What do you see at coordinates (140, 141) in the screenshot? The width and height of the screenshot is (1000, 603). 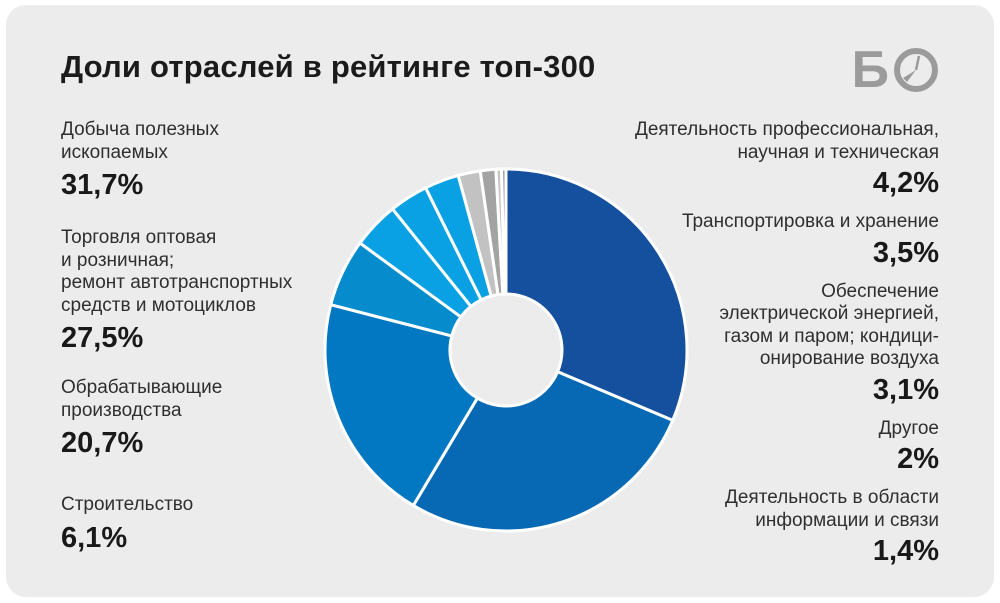 I see `legend-label: Добыча полезных ископаемых` at bounding box center [140, 141].